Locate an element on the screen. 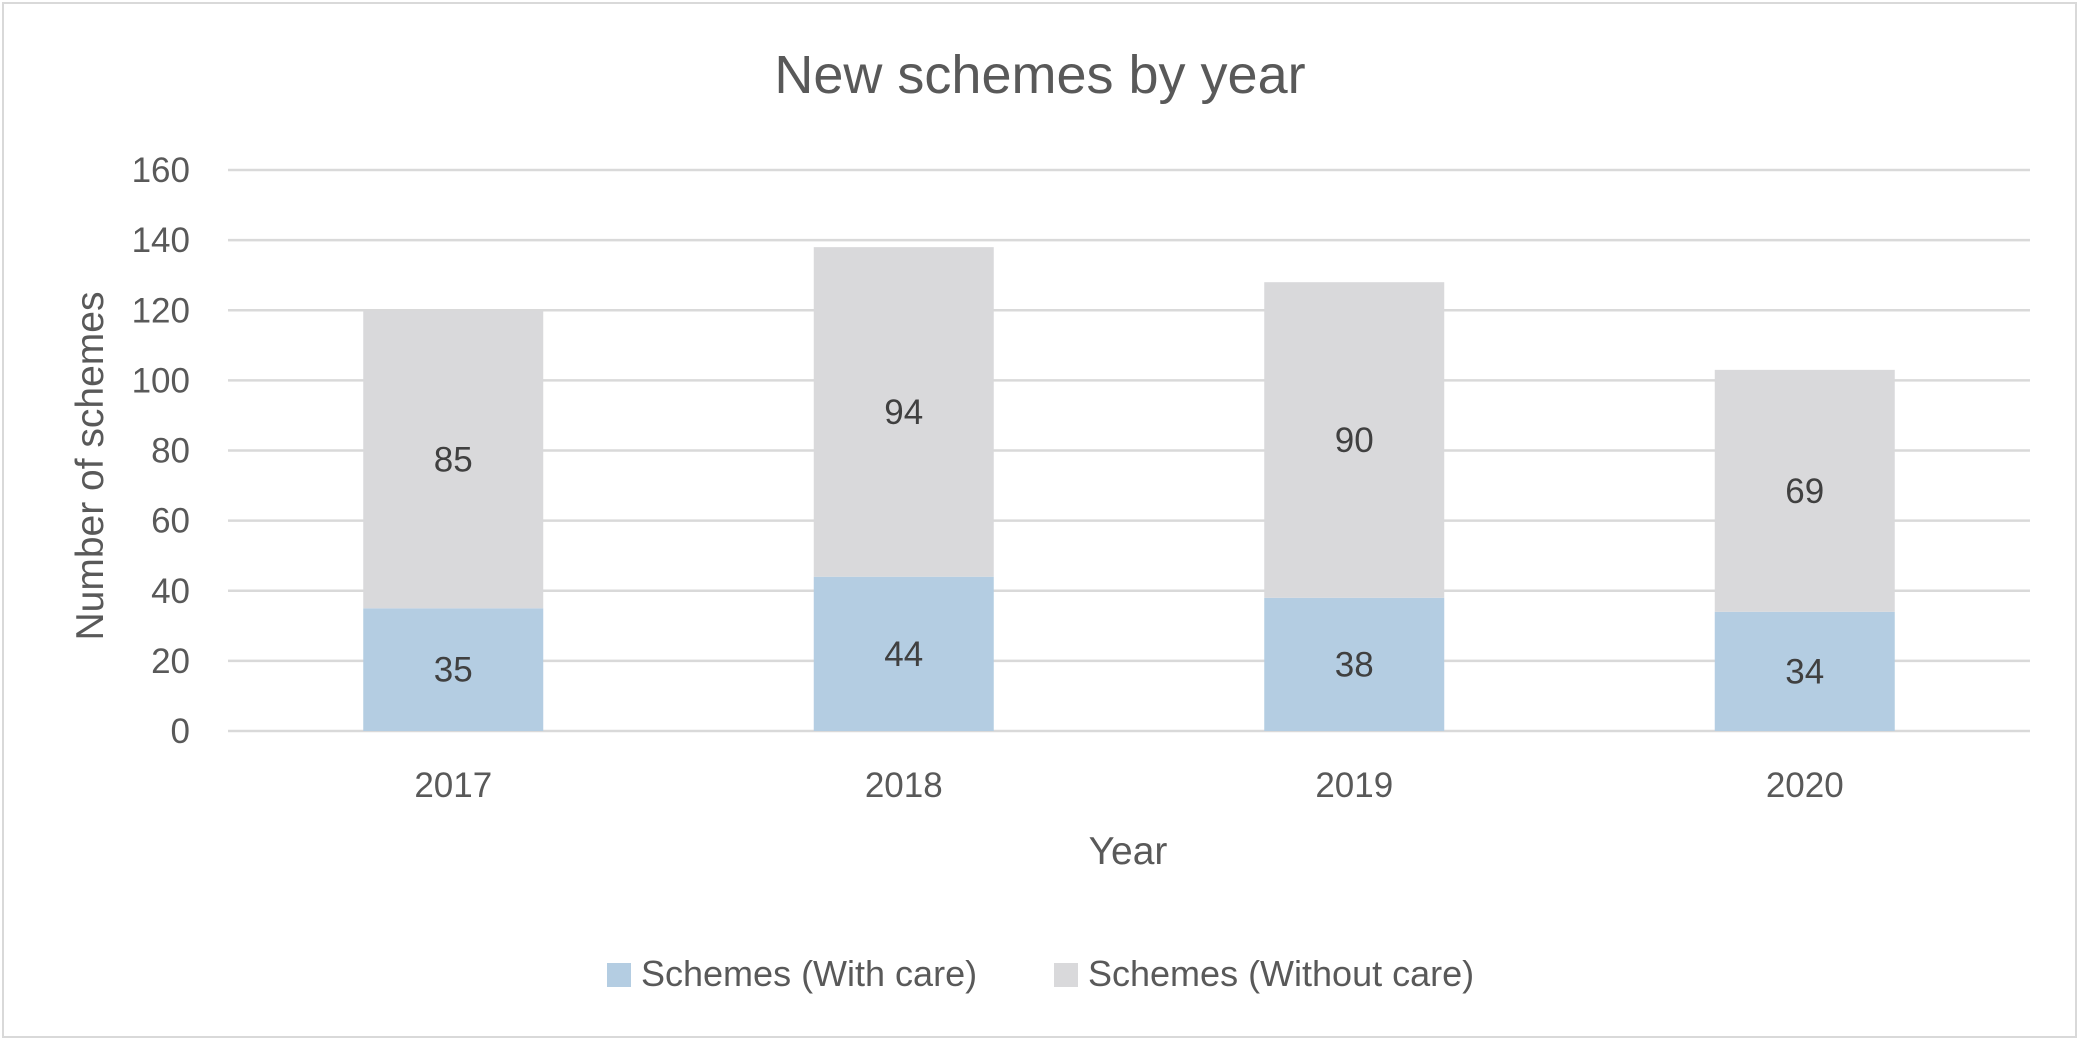  y-tick-label: 140 is located at coordinates (161, 240).